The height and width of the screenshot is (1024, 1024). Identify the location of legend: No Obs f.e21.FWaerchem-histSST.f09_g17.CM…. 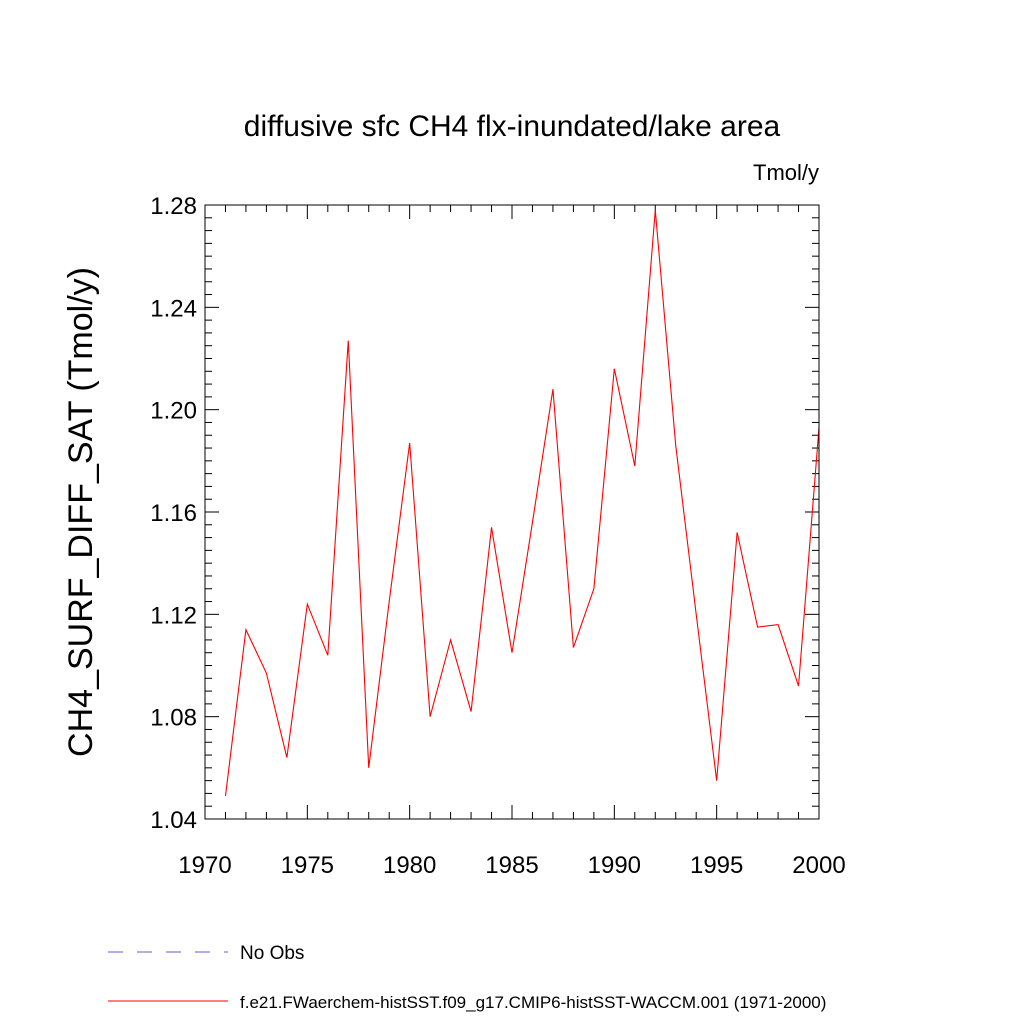
(467, 977).